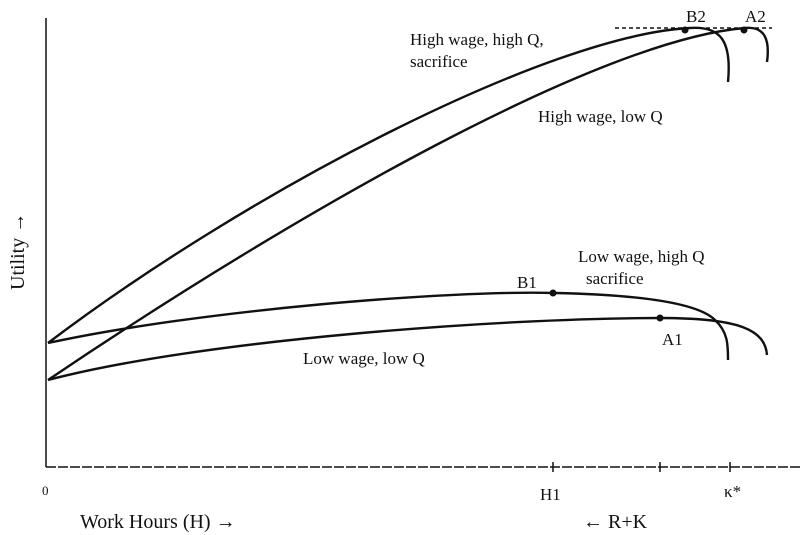  I want to click on origin-label: 0, so click(45, 490).